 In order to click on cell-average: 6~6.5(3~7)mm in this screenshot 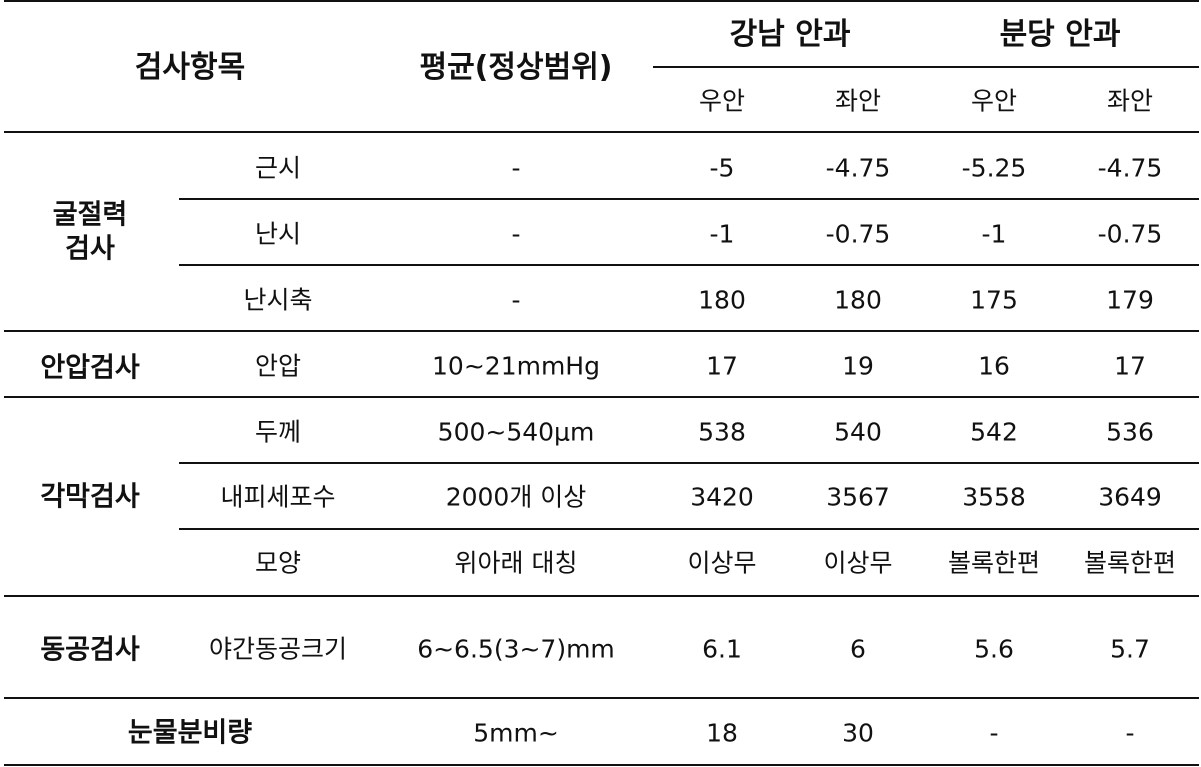, I will do `click(516, 649)`.